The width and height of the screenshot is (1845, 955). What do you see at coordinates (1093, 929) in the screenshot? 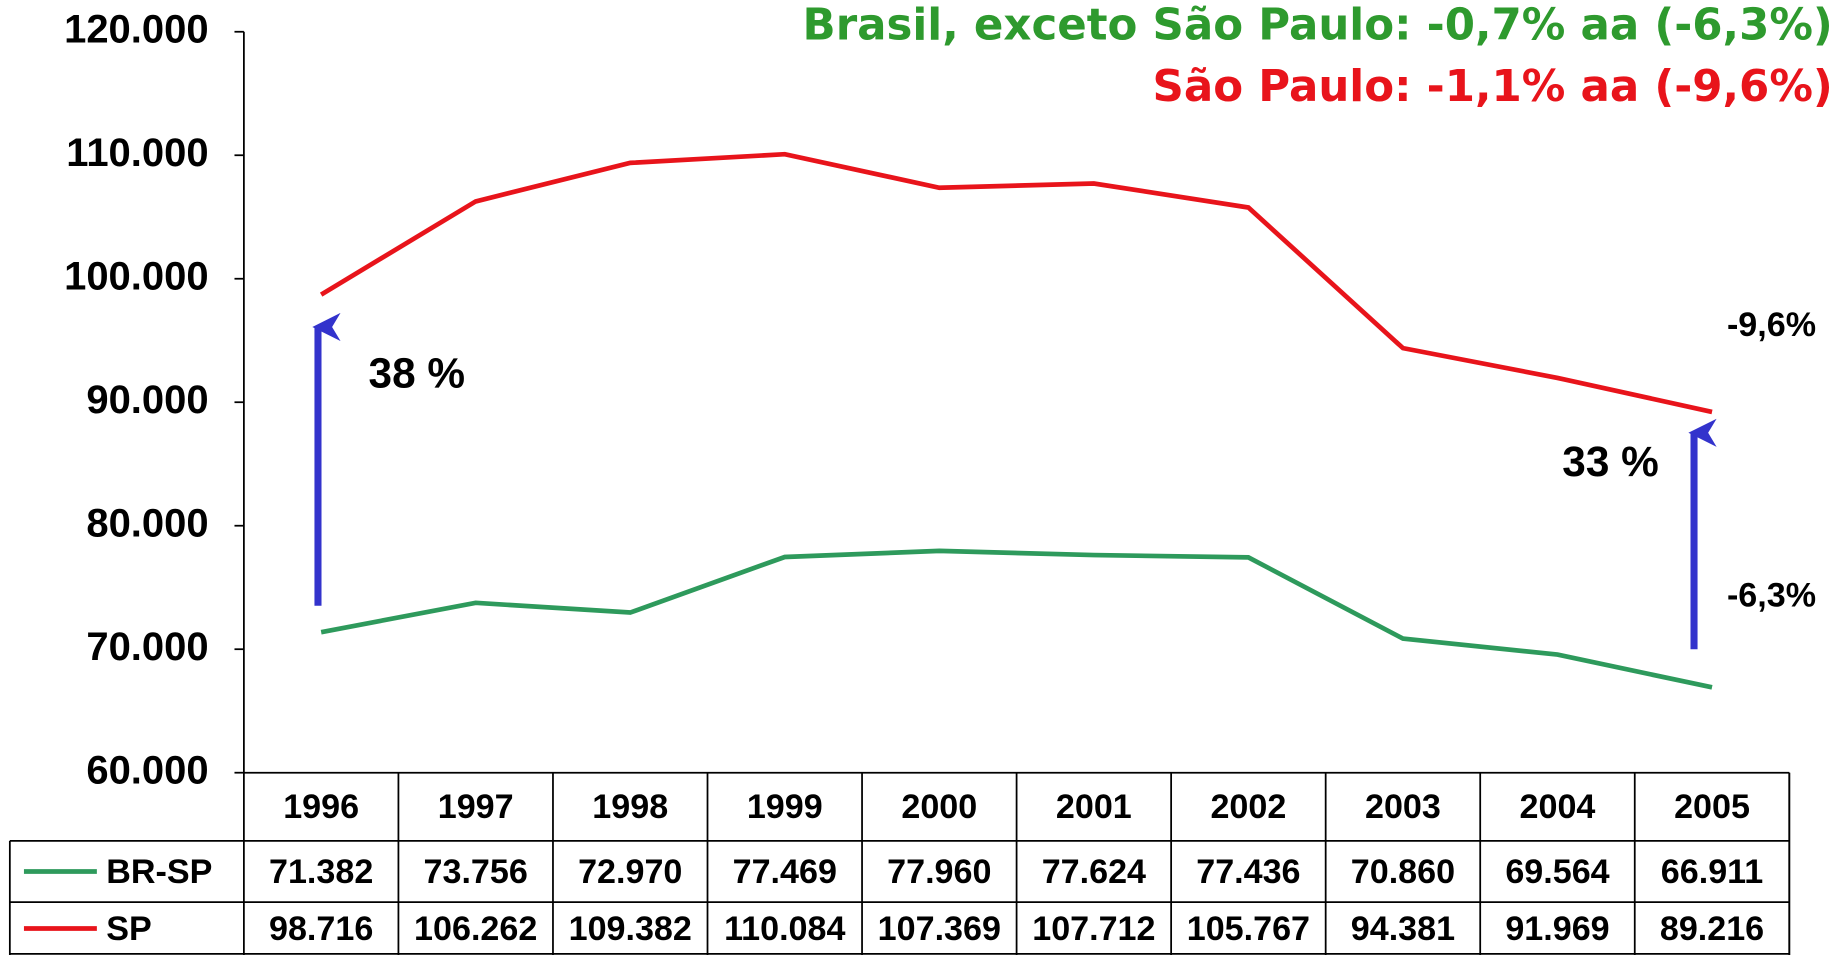
I see `table-cell: 107.712` at bounding box center [1093, 929].